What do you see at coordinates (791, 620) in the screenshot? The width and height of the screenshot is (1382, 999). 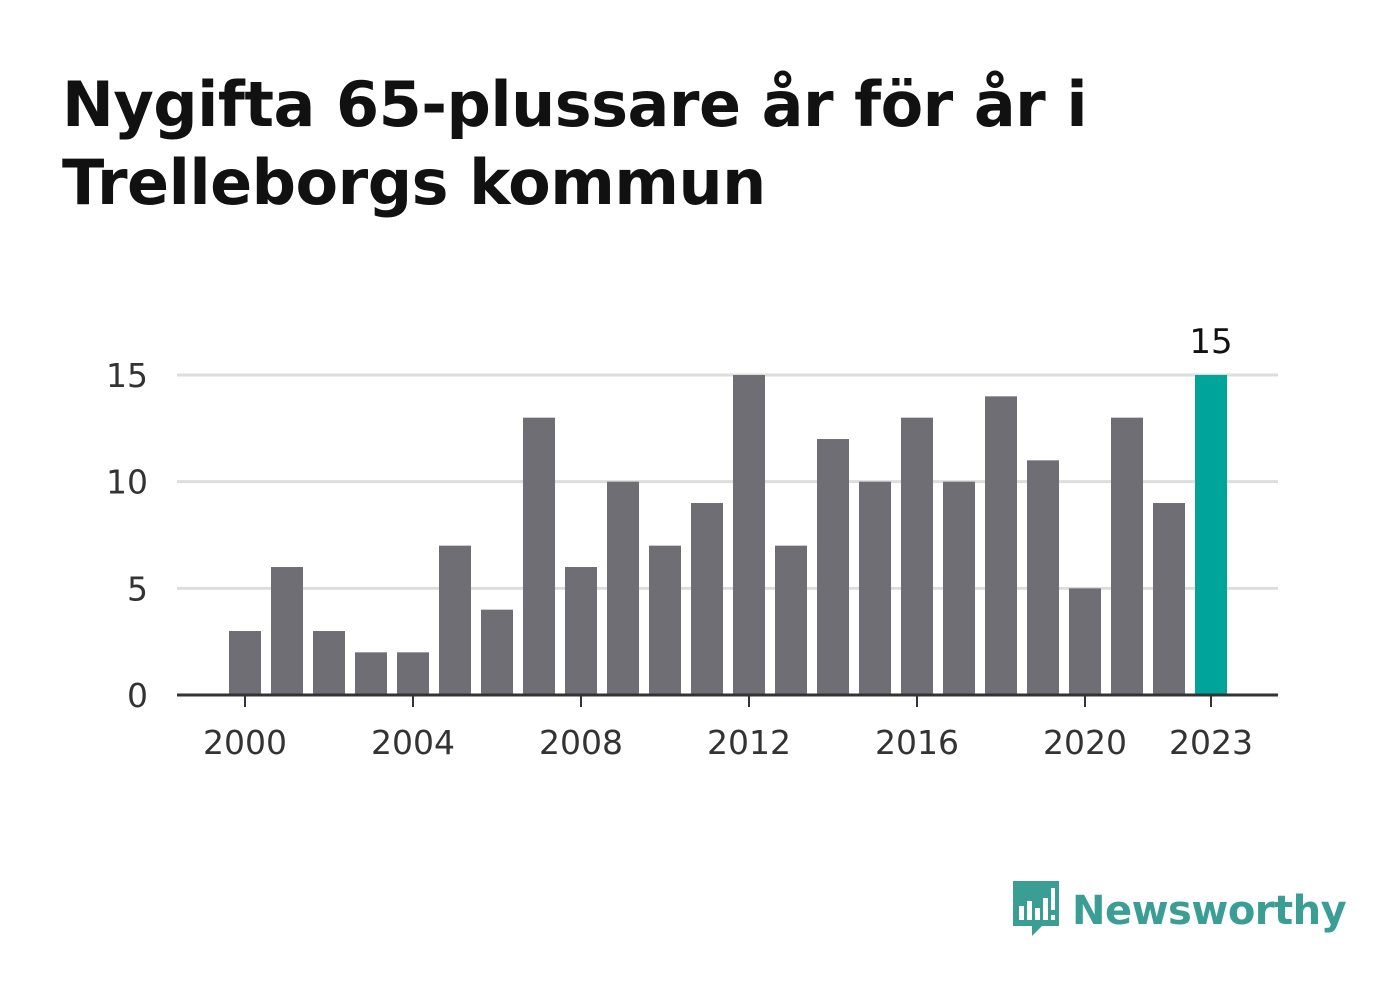 I see `bar-2013` at bounding box center [791, 620].